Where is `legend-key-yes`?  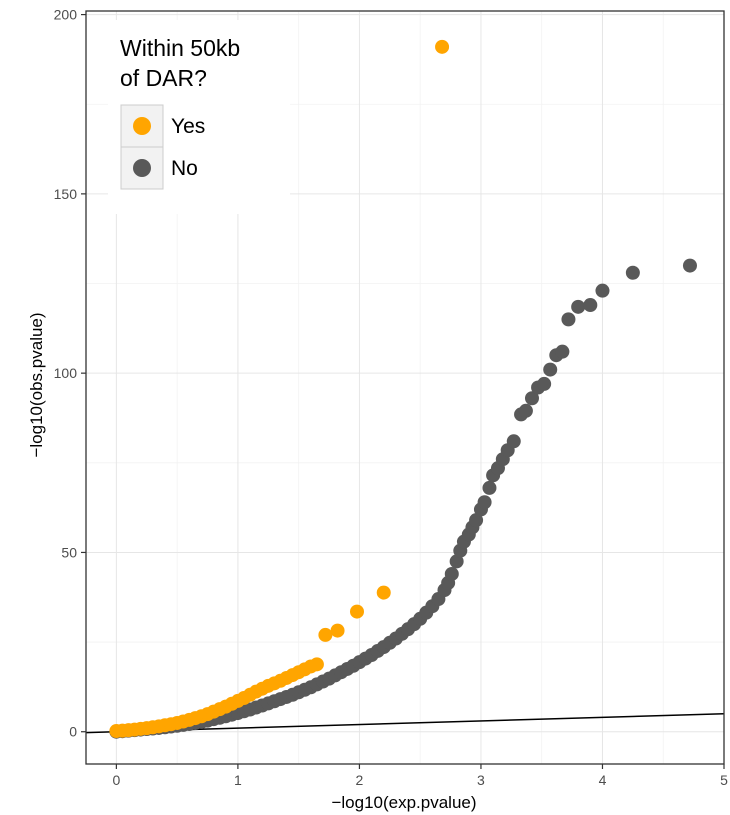
legend-key-yes is located at coordinates (142, 126).